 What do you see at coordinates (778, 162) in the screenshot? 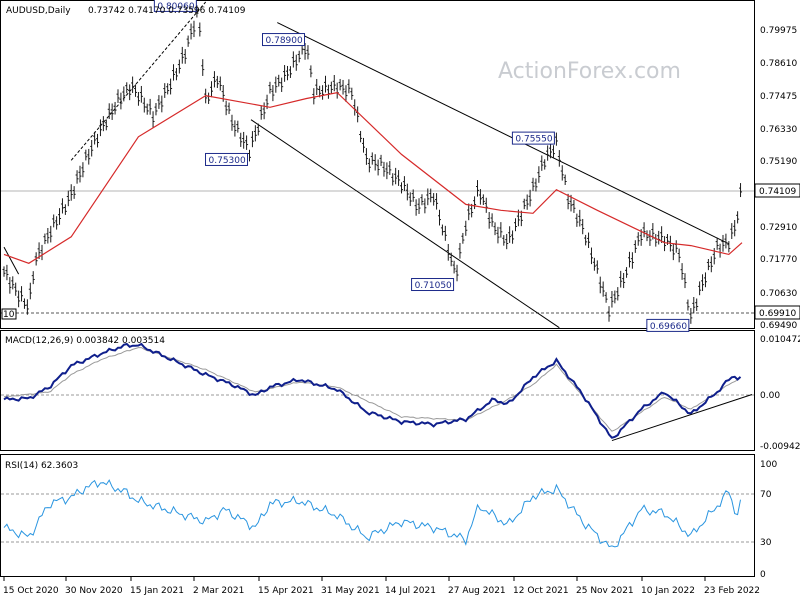
I see `price-tick-5: 0.75190` at bounding box center [778, 162].